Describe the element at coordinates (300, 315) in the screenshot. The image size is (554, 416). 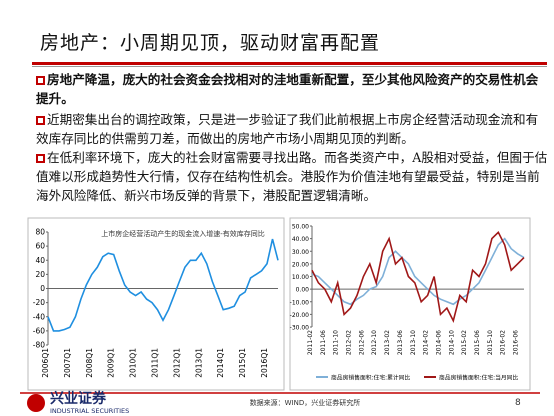
I see `y-tick-label: -20.00` at that location.